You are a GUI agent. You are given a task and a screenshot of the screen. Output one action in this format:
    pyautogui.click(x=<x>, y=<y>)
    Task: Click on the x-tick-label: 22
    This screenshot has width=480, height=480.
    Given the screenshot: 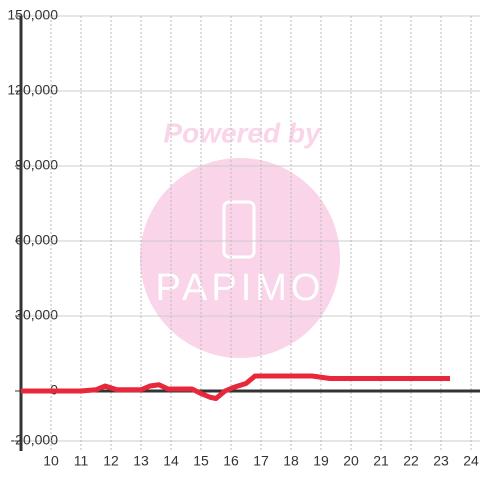 What is the action you would take?
    pyautogui.click(x=411, y=461)
    